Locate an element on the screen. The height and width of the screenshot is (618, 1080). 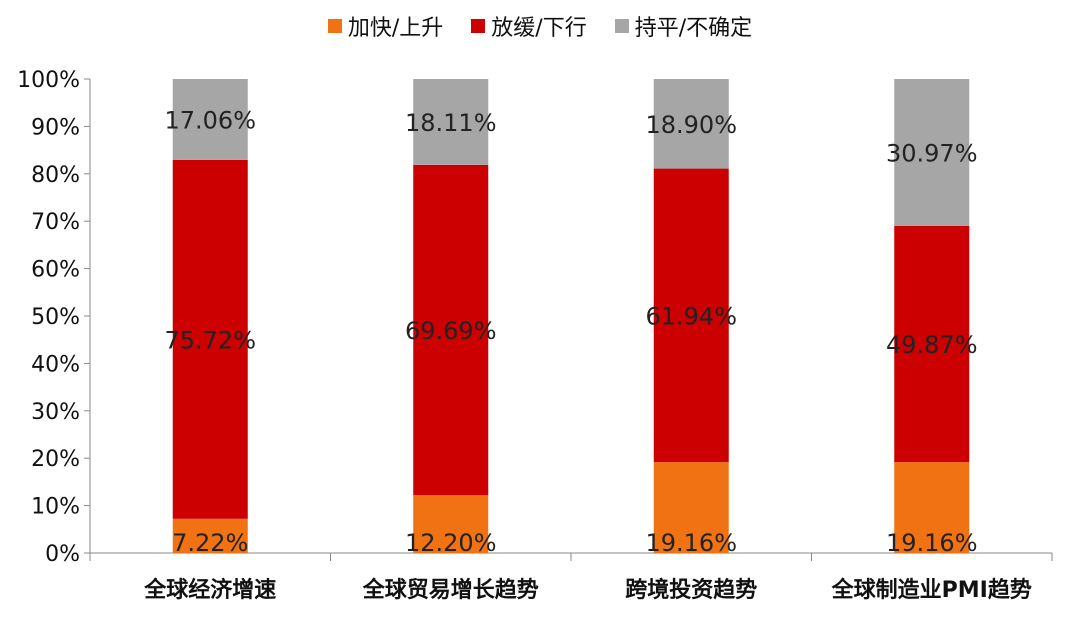
data-label: 17.06% is located at coordinates (210, 120).